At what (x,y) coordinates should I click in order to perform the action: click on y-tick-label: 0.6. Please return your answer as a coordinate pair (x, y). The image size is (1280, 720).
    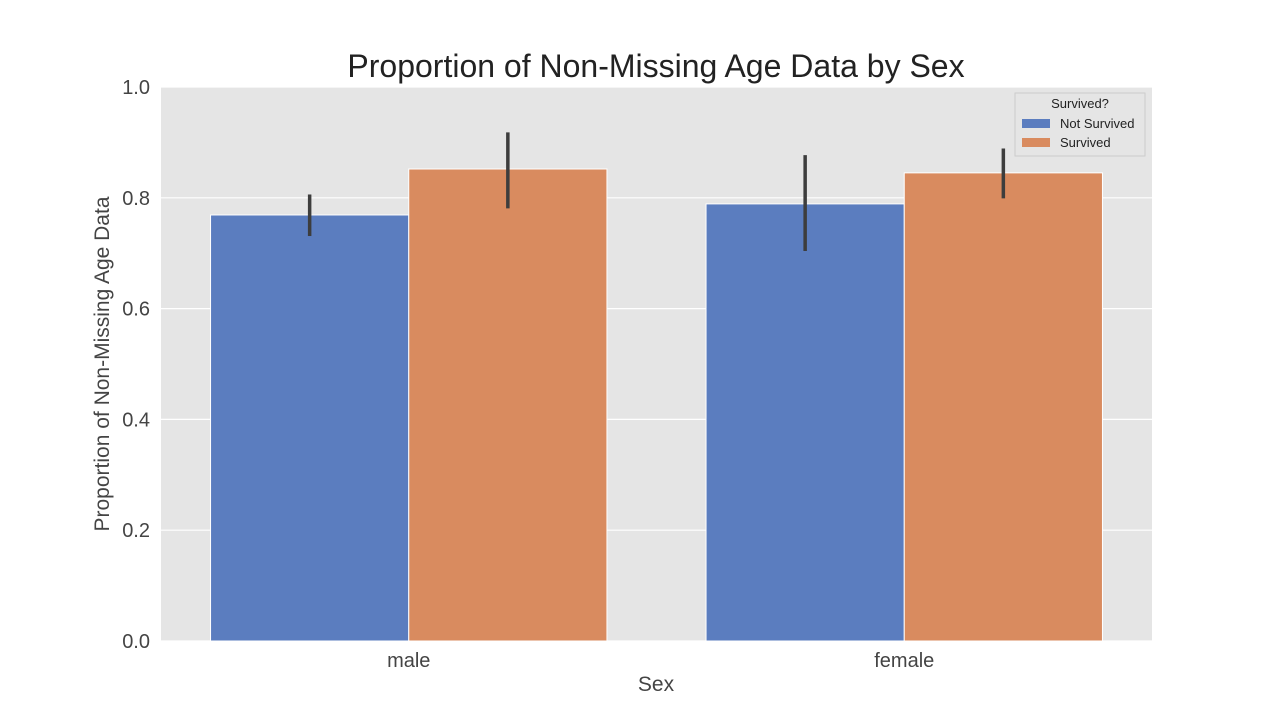
    Looking at the image, I should click on (136, 310).